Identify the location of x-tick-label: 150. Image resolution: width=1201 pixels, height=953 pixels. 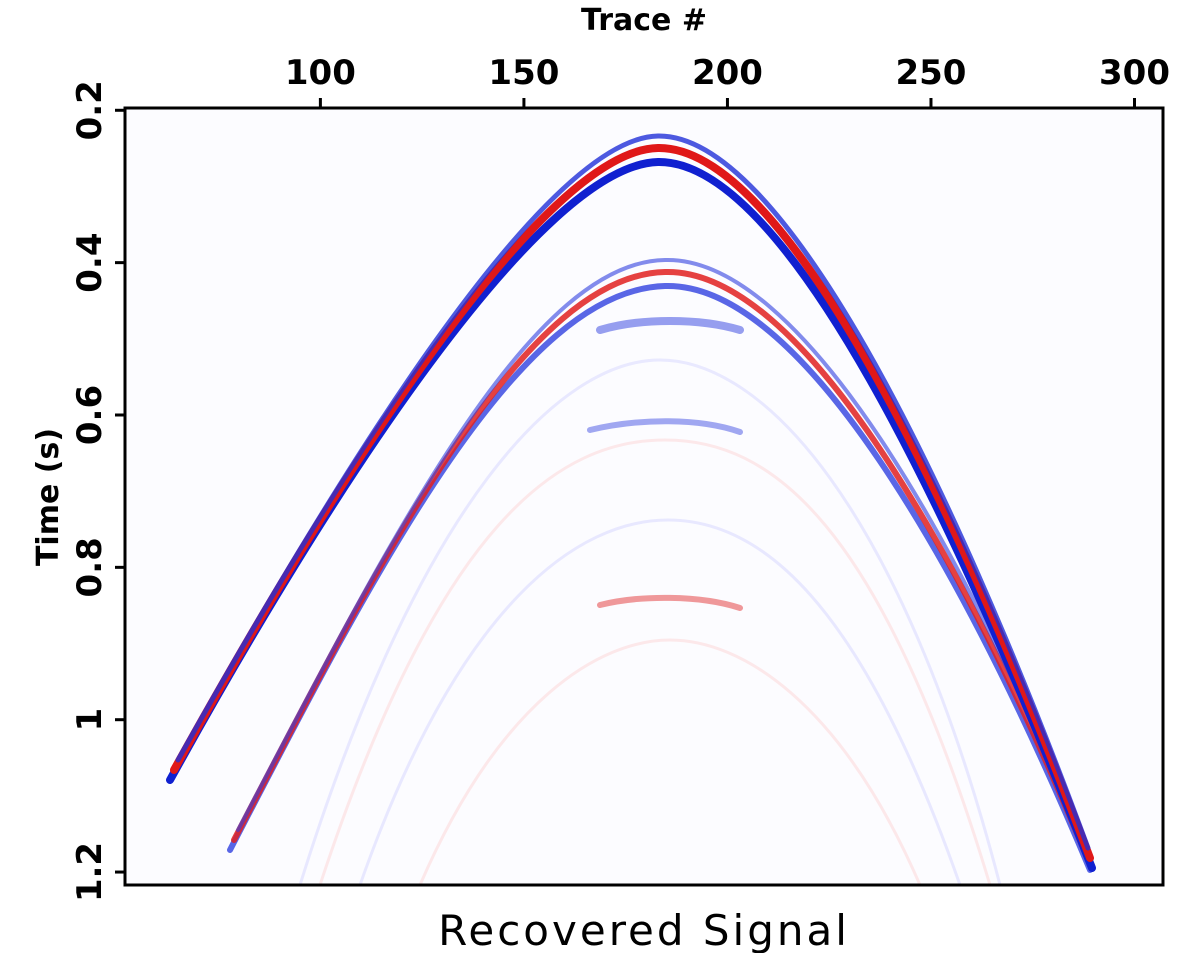
(523, 73).